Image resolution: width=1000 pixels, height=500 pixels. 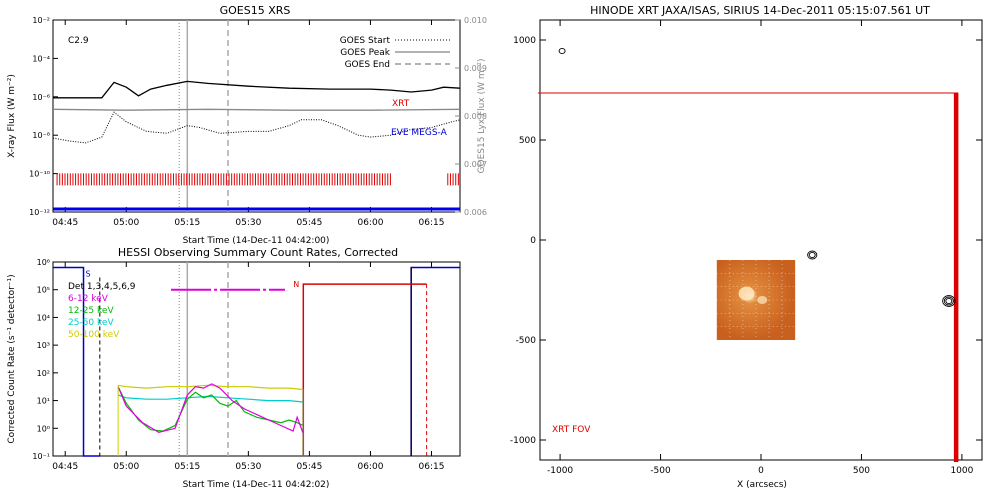 What do you see at coordinates (210, 398) in the screenshot?
I see `hessi-series-25-50-kev` at bounding box center [210, 398].